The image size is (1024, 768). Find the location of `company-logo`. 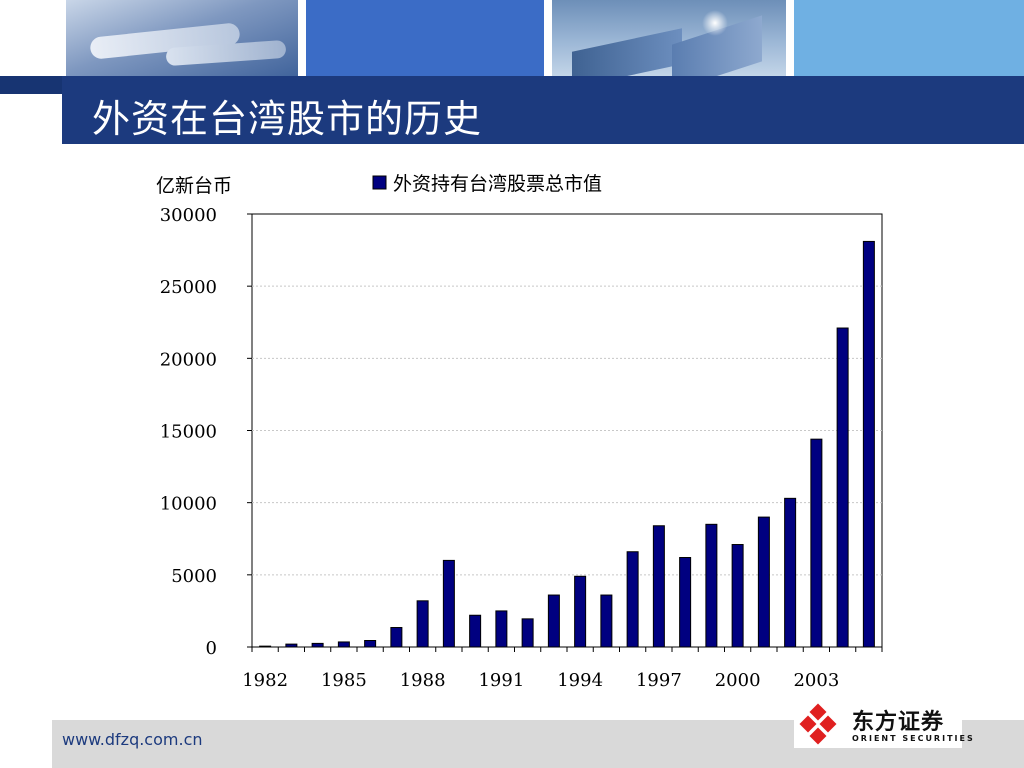

company-logo is located at coordinates (878, 724).